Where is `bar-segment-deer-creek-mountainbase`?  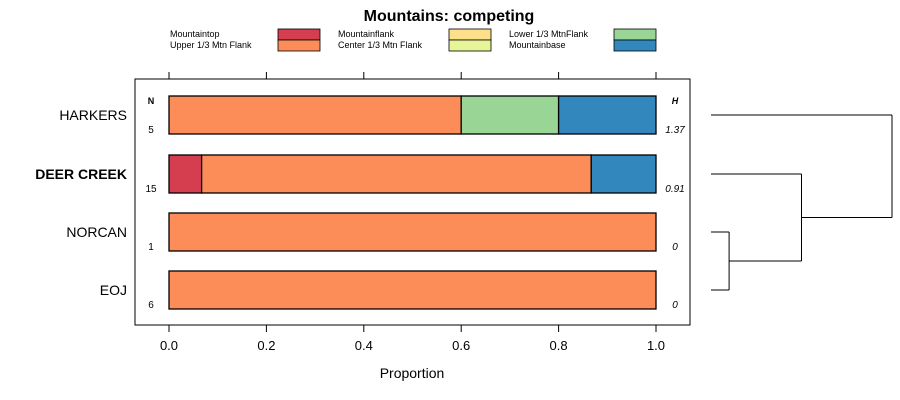 bar-segment-deer-creek-mountainbase is located at coordinates (623, 174).